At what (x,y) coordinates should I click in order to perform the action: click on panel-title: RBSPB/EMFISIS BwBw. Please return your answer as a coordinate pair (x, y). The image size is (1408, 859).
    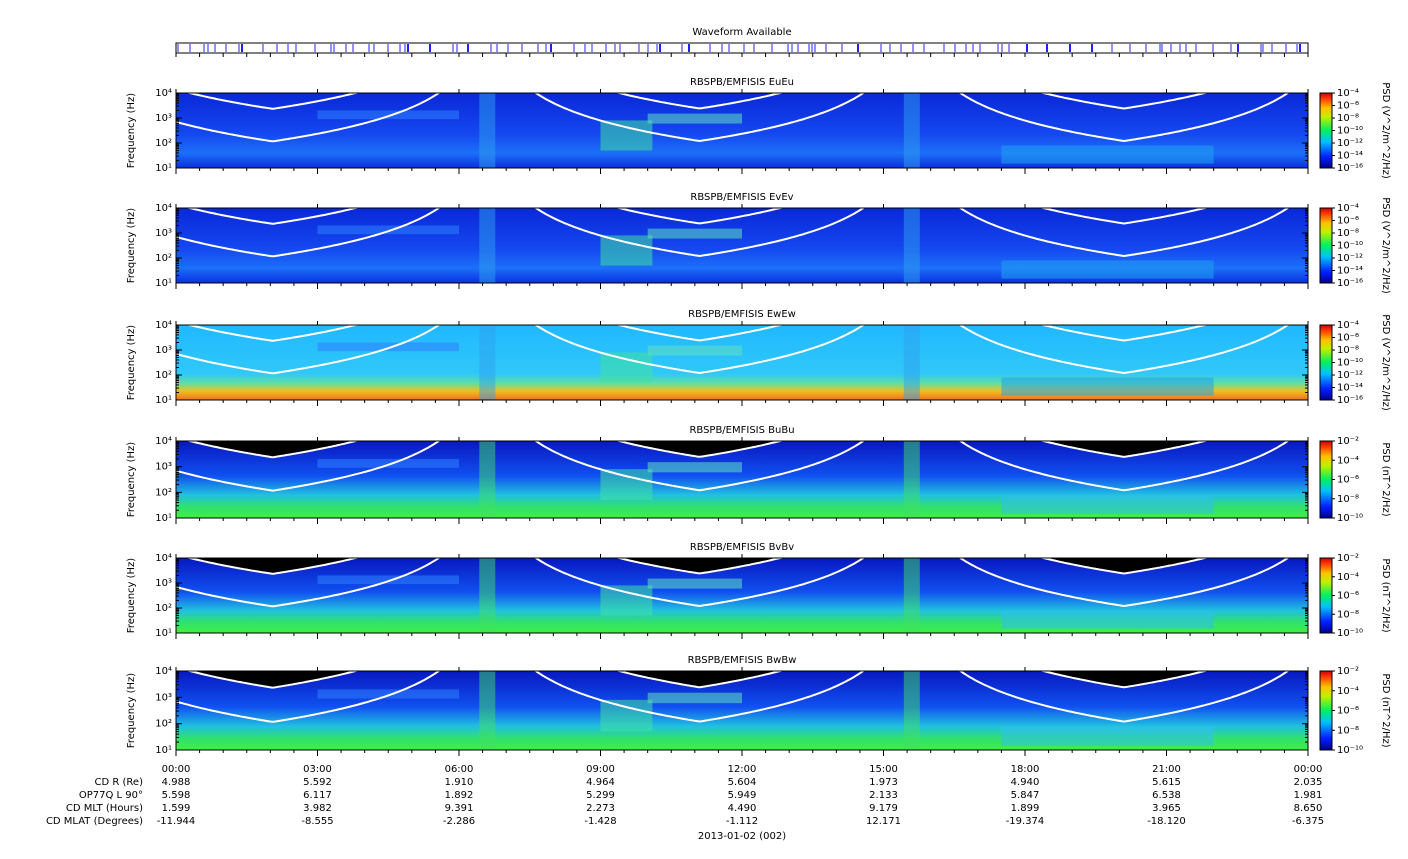
    Looking at the image, I should click on (742, 660).